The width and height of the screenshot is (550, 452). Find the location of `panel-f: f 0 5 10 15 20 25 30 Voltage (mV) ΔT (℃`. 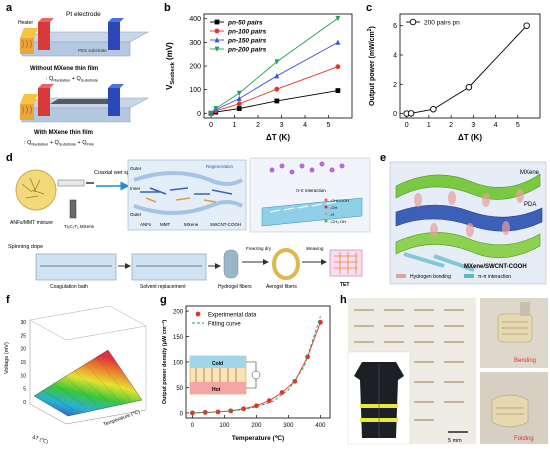

panel-f: f 0 5 10 15 20 25 30 Voltage (mV) ΔT (℃ is located at coordinates (78, 369).